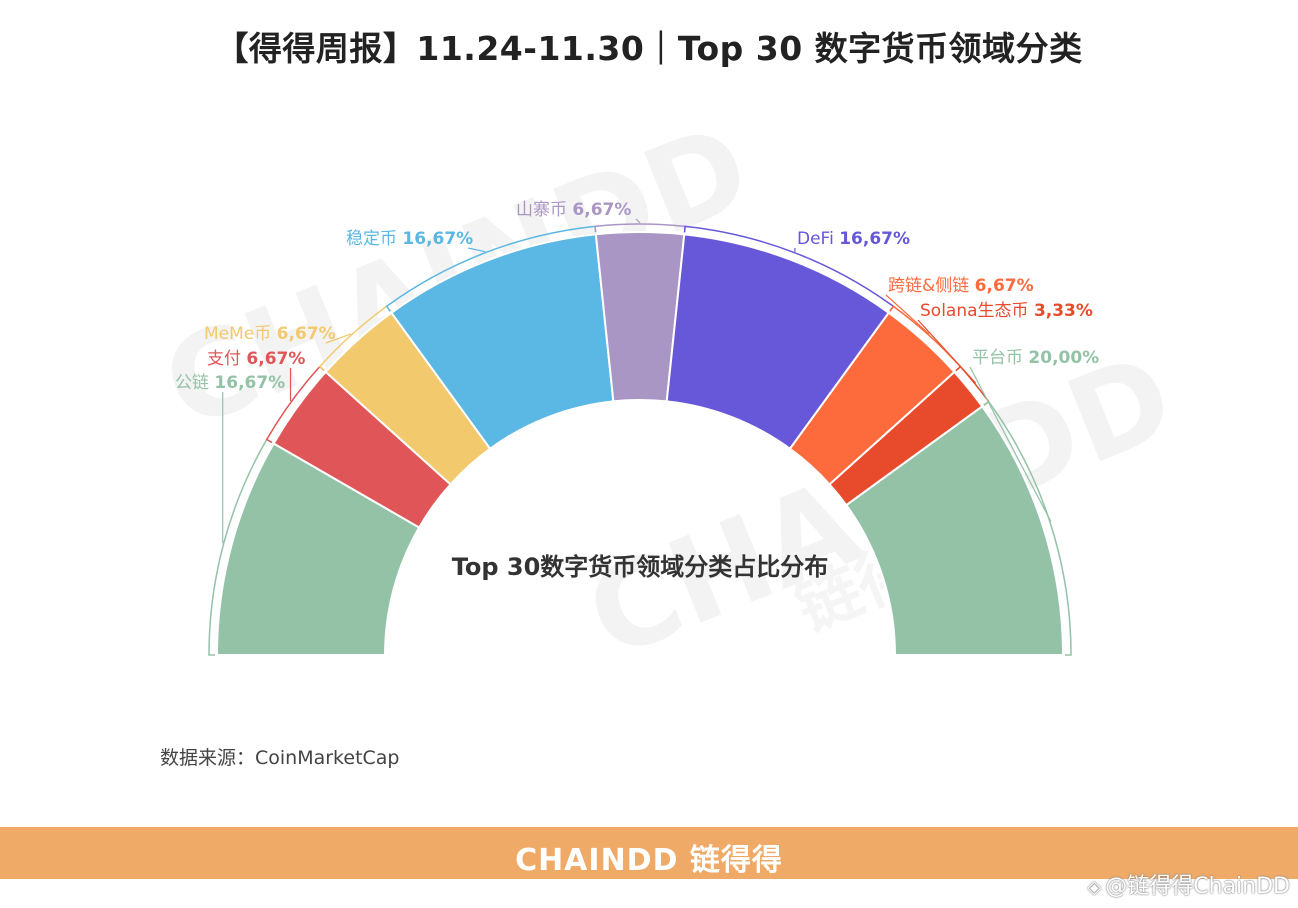 This screenshot has width=1298, height=908. I want to click on slice-label-value-4: 6,67%, so click(601, 210).